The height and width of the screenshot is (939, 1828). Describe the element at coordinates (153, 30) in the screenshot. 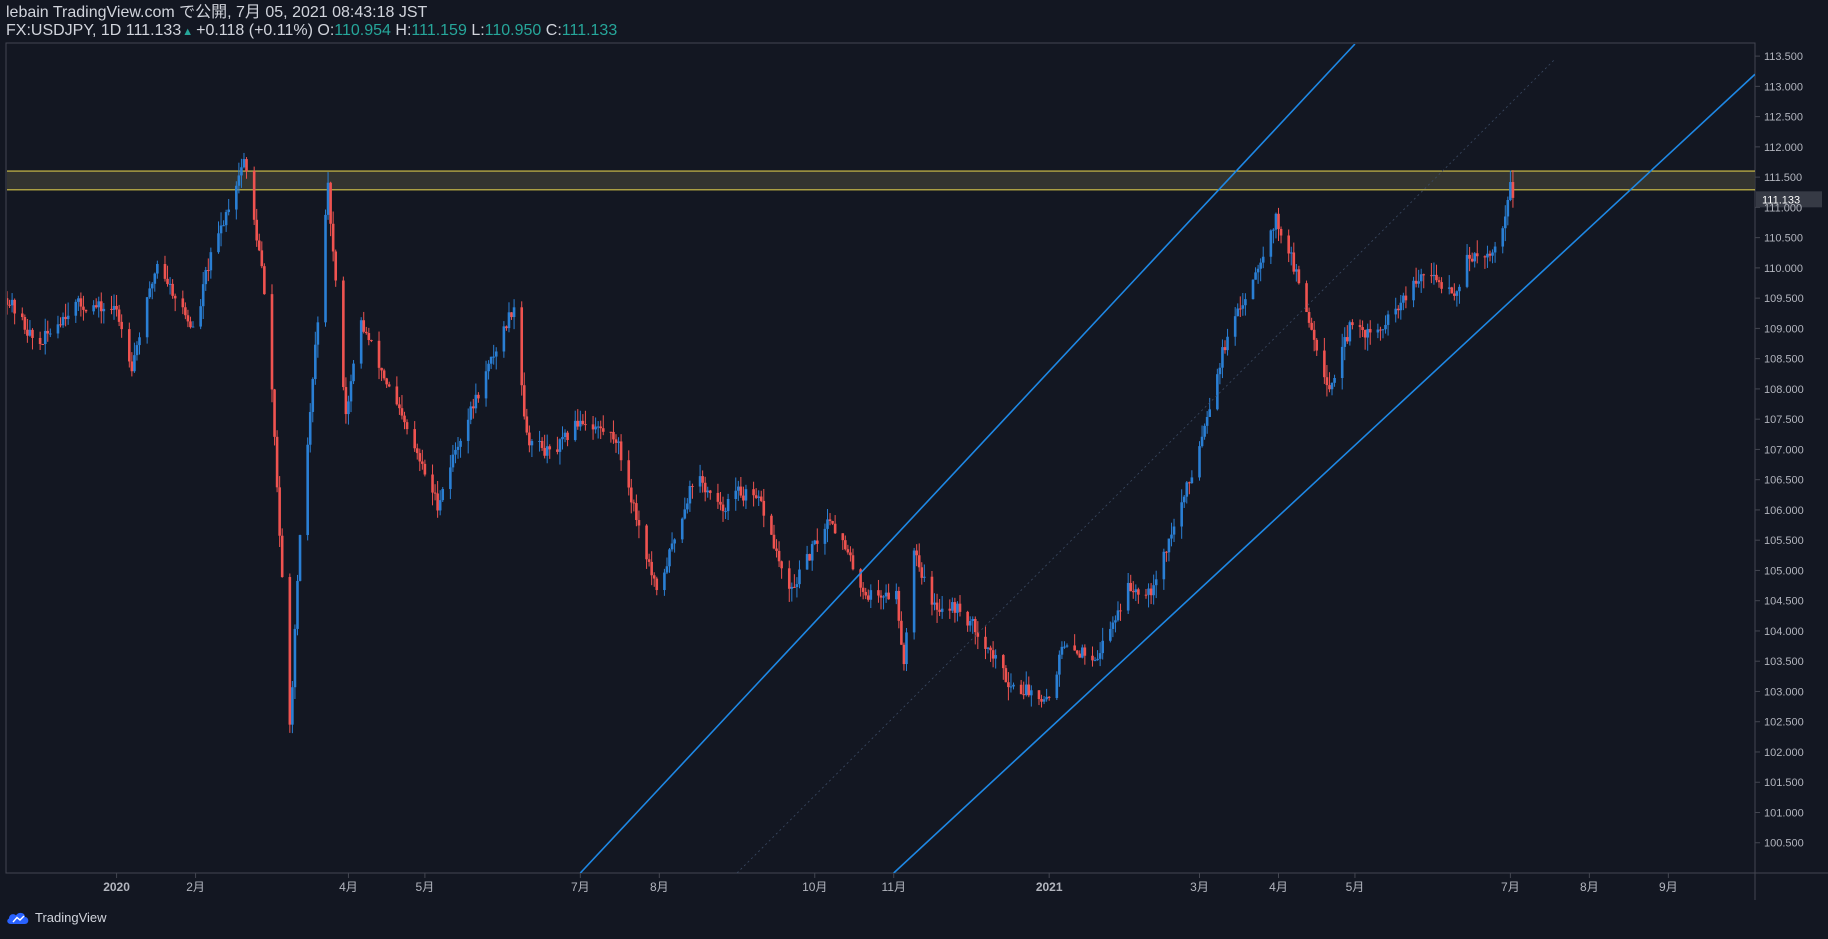

I see `last-price: 111.133` at that location.